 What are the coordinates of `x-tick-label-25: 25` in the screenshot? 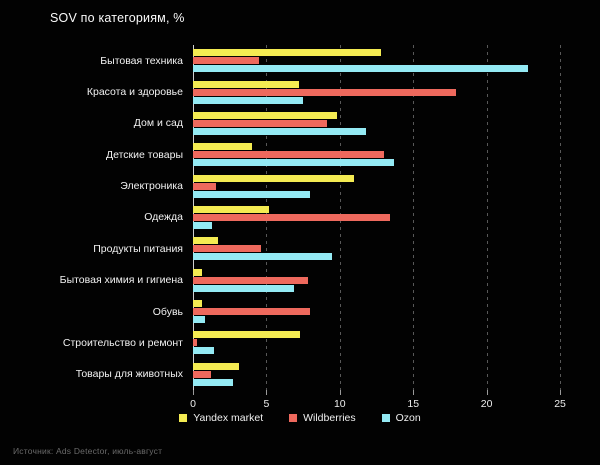 It's located at (560, 404).